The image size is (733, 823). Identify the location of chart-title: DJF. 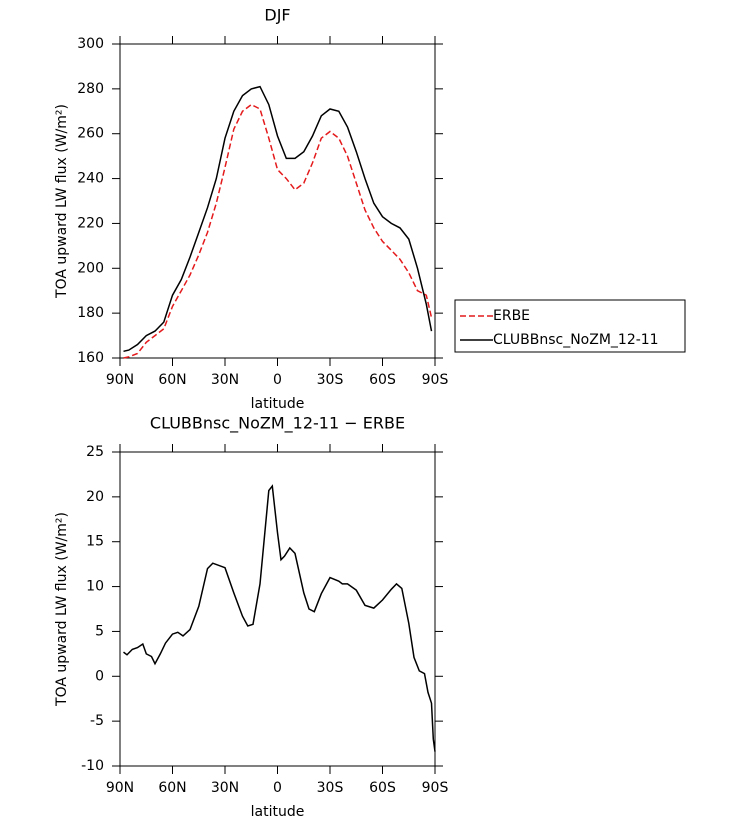
(277, 15).